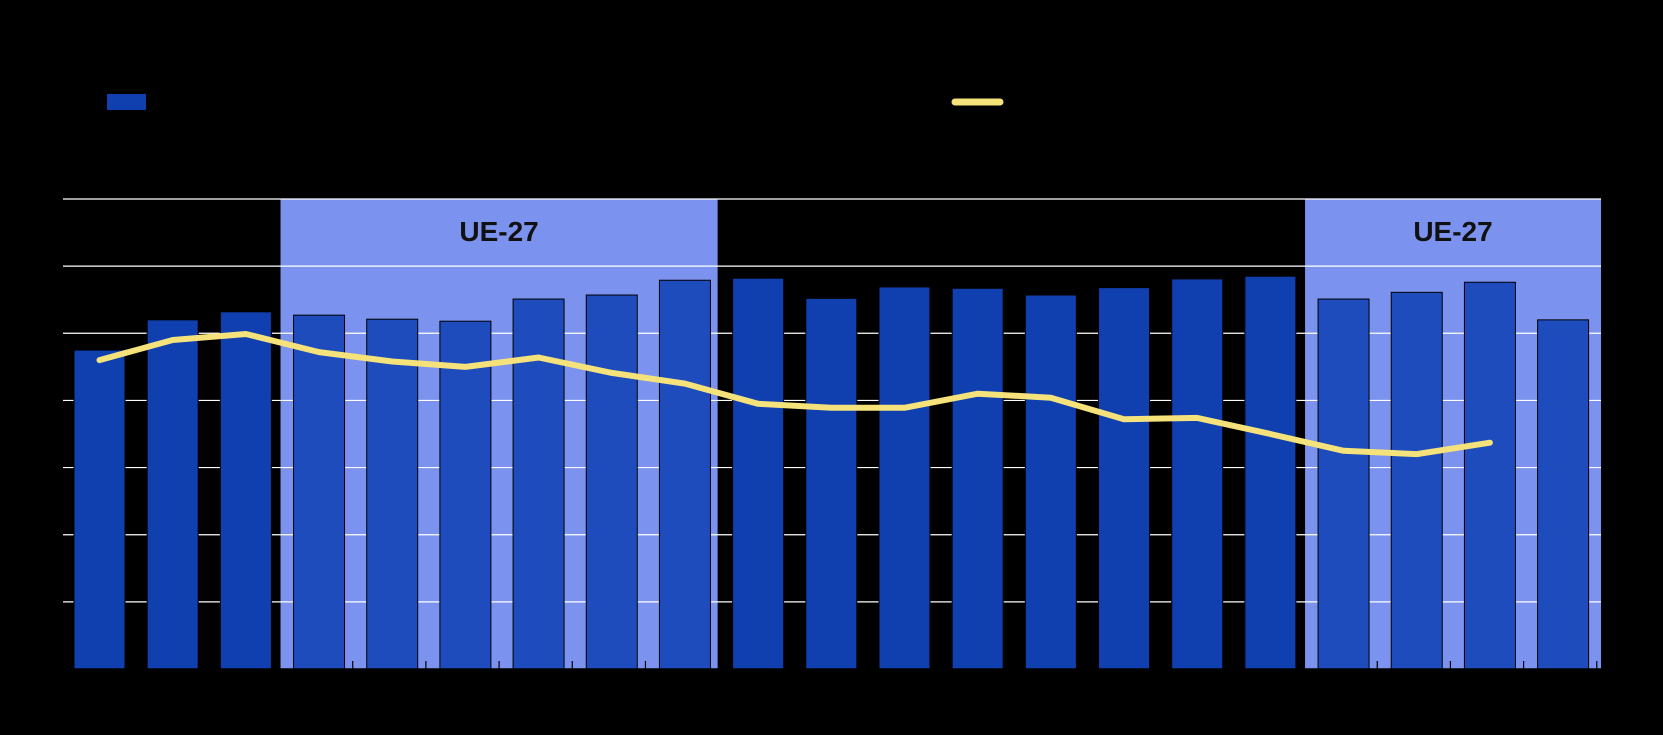  I want to click on line-series, so click(794, 394).